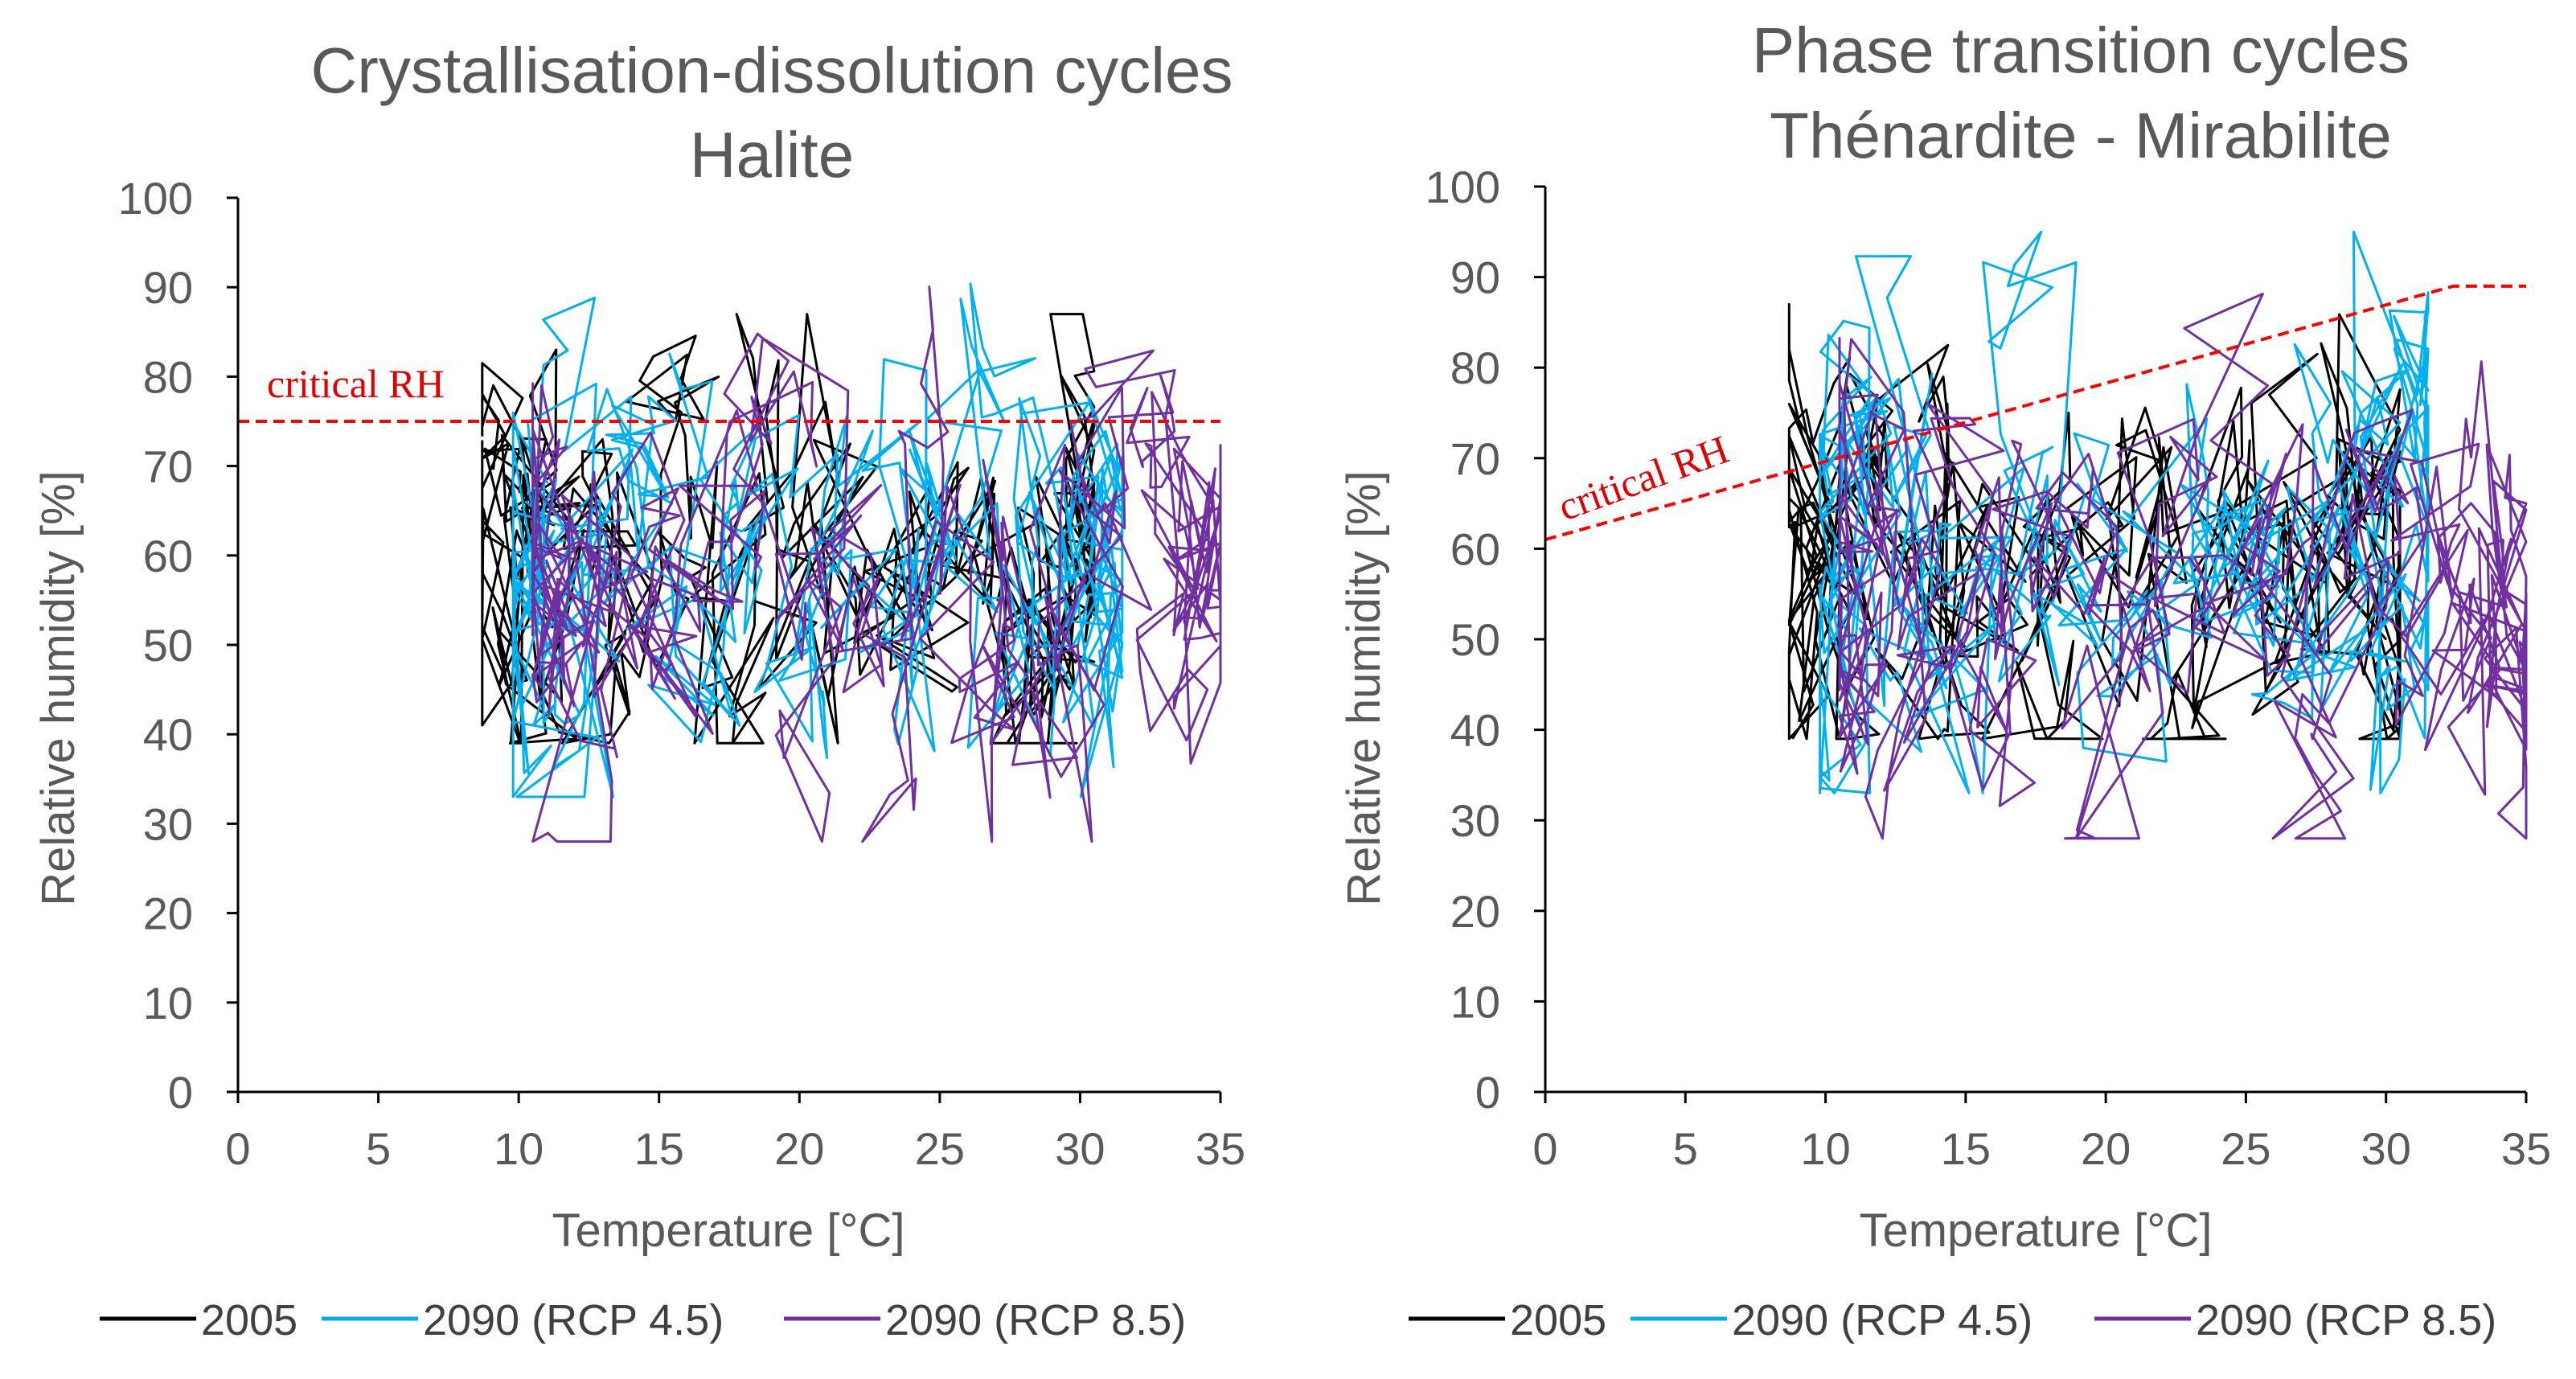 This screenshot has height=1379, width=2576. I want to click on chart-right-y-tick-label: 90, so click(1475, 277).